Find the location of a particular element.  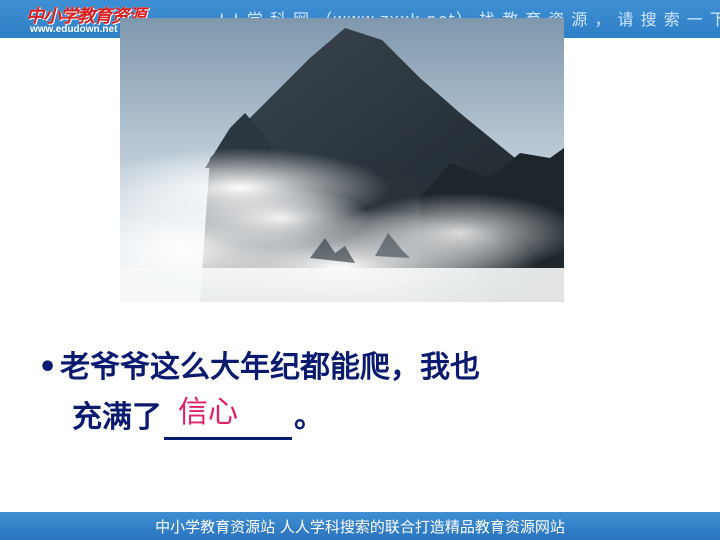

site-url: www.edudown.net is located at coordinates (74, 29).